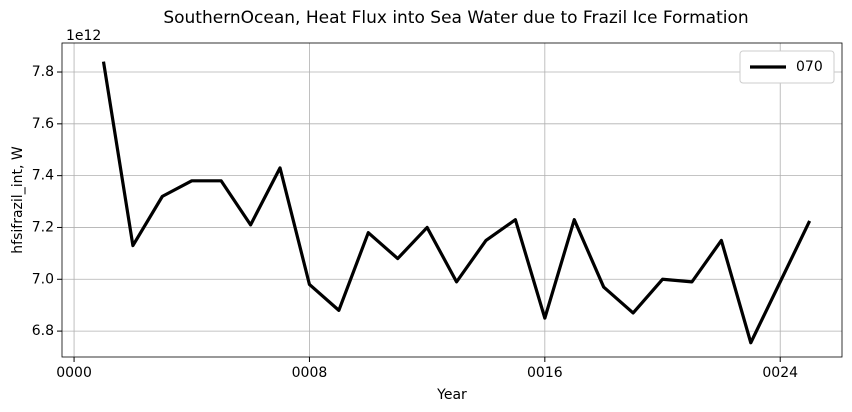 The image size is (852, 412). What do you see at coordinates (545, 373) in the screenshot?
I see `x-tick-label: 0016` at bounding box center [545, 373].